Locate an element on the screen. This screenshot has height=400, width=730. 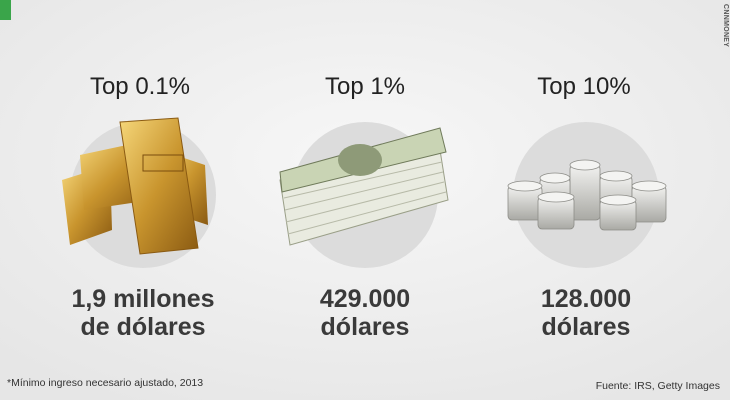
item: Top 10% 128.000 dólares is located at coordinates (587, 207).